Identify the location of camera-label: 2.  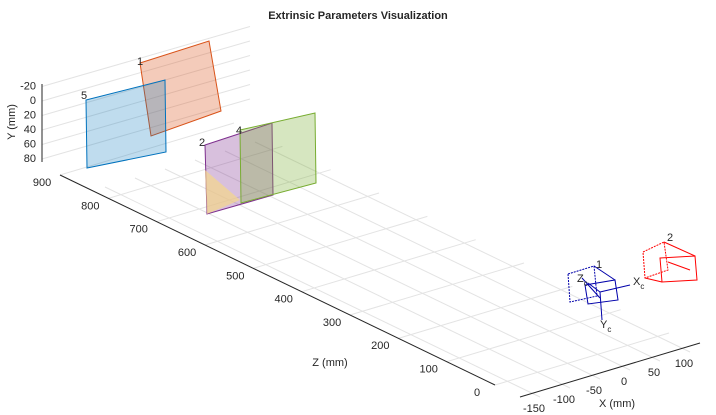
(670, 238).